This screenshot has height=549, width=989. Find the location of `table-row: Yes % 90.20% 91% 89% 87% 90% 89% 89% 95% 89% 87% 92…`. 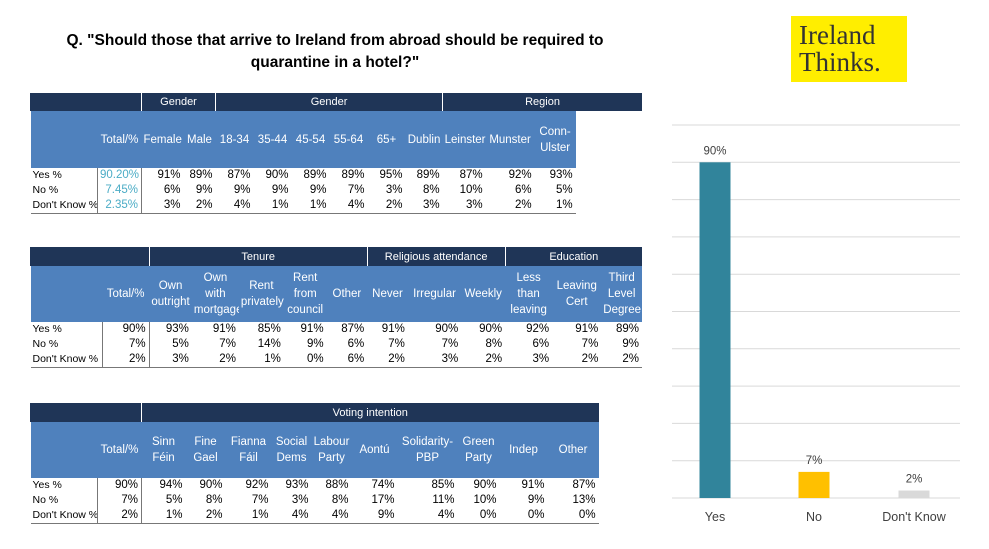

table-row: Yes % 90.20% 91% 89% 87% 90% 89% 89% 95% 89% 87% 92… is located at coordinates (336, 175).